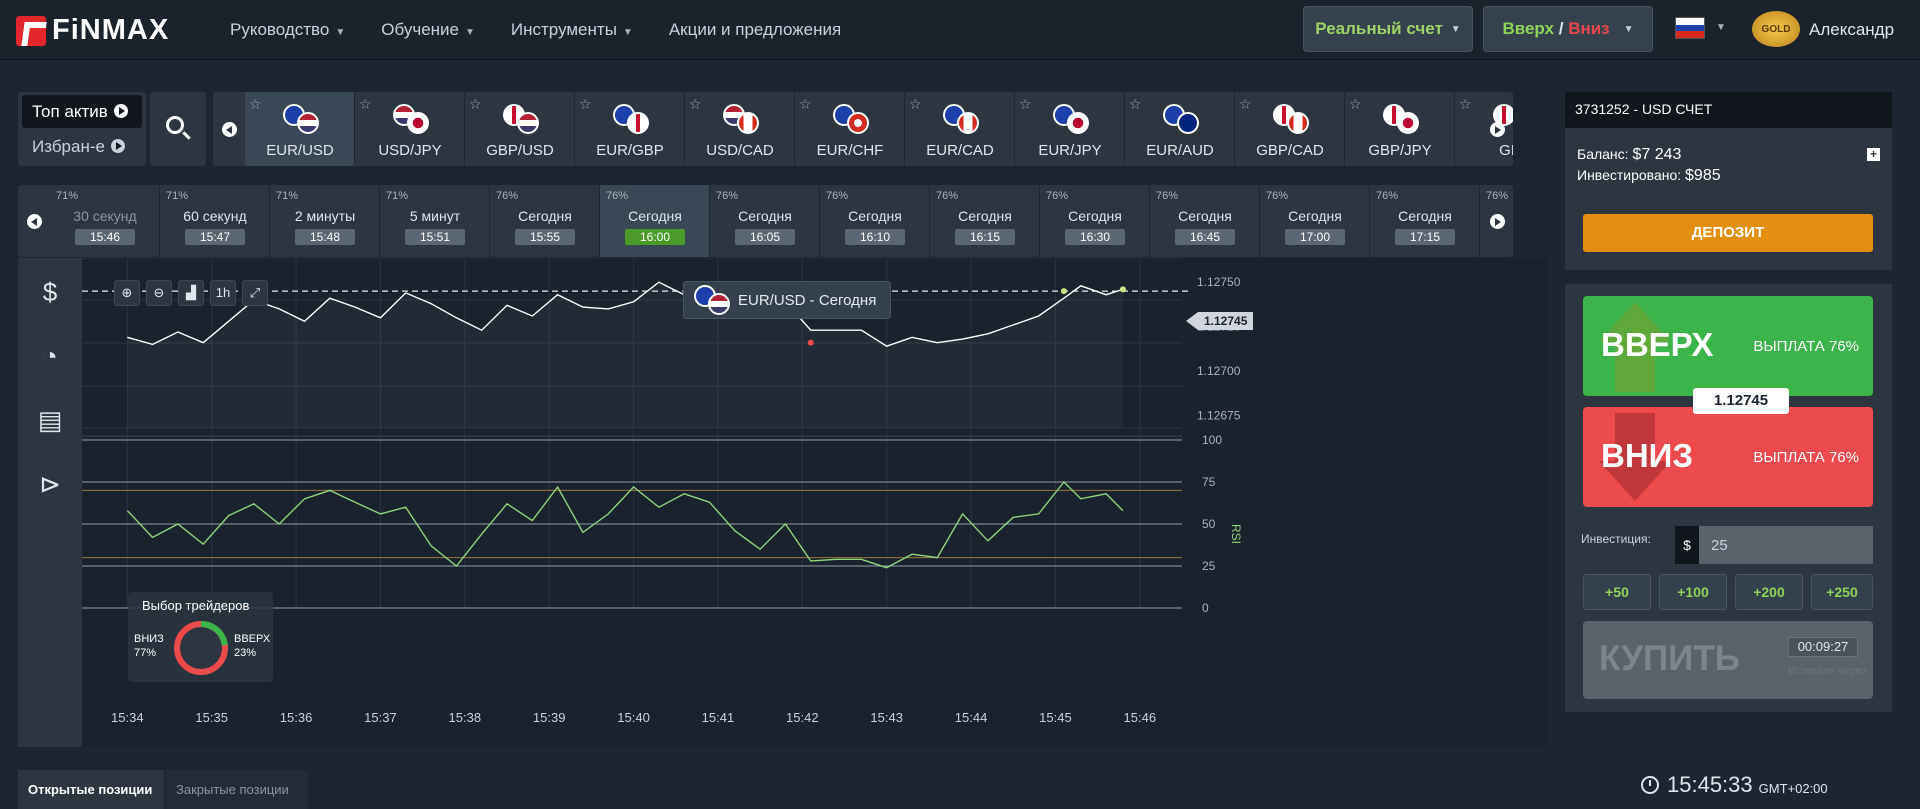 The image size is (1920, 809). I want to click on time-tick-label: 15:42, so click(802, 717).